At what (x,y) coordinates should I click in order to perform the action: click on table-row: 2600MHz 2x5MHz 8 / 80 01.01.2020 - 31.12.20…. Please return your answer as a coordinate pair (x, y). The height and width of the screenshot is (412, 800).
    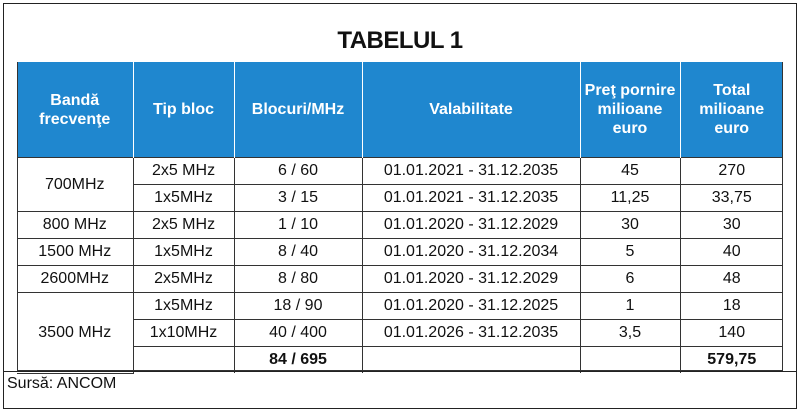
    Looking at the image, I should click on (400, 279).